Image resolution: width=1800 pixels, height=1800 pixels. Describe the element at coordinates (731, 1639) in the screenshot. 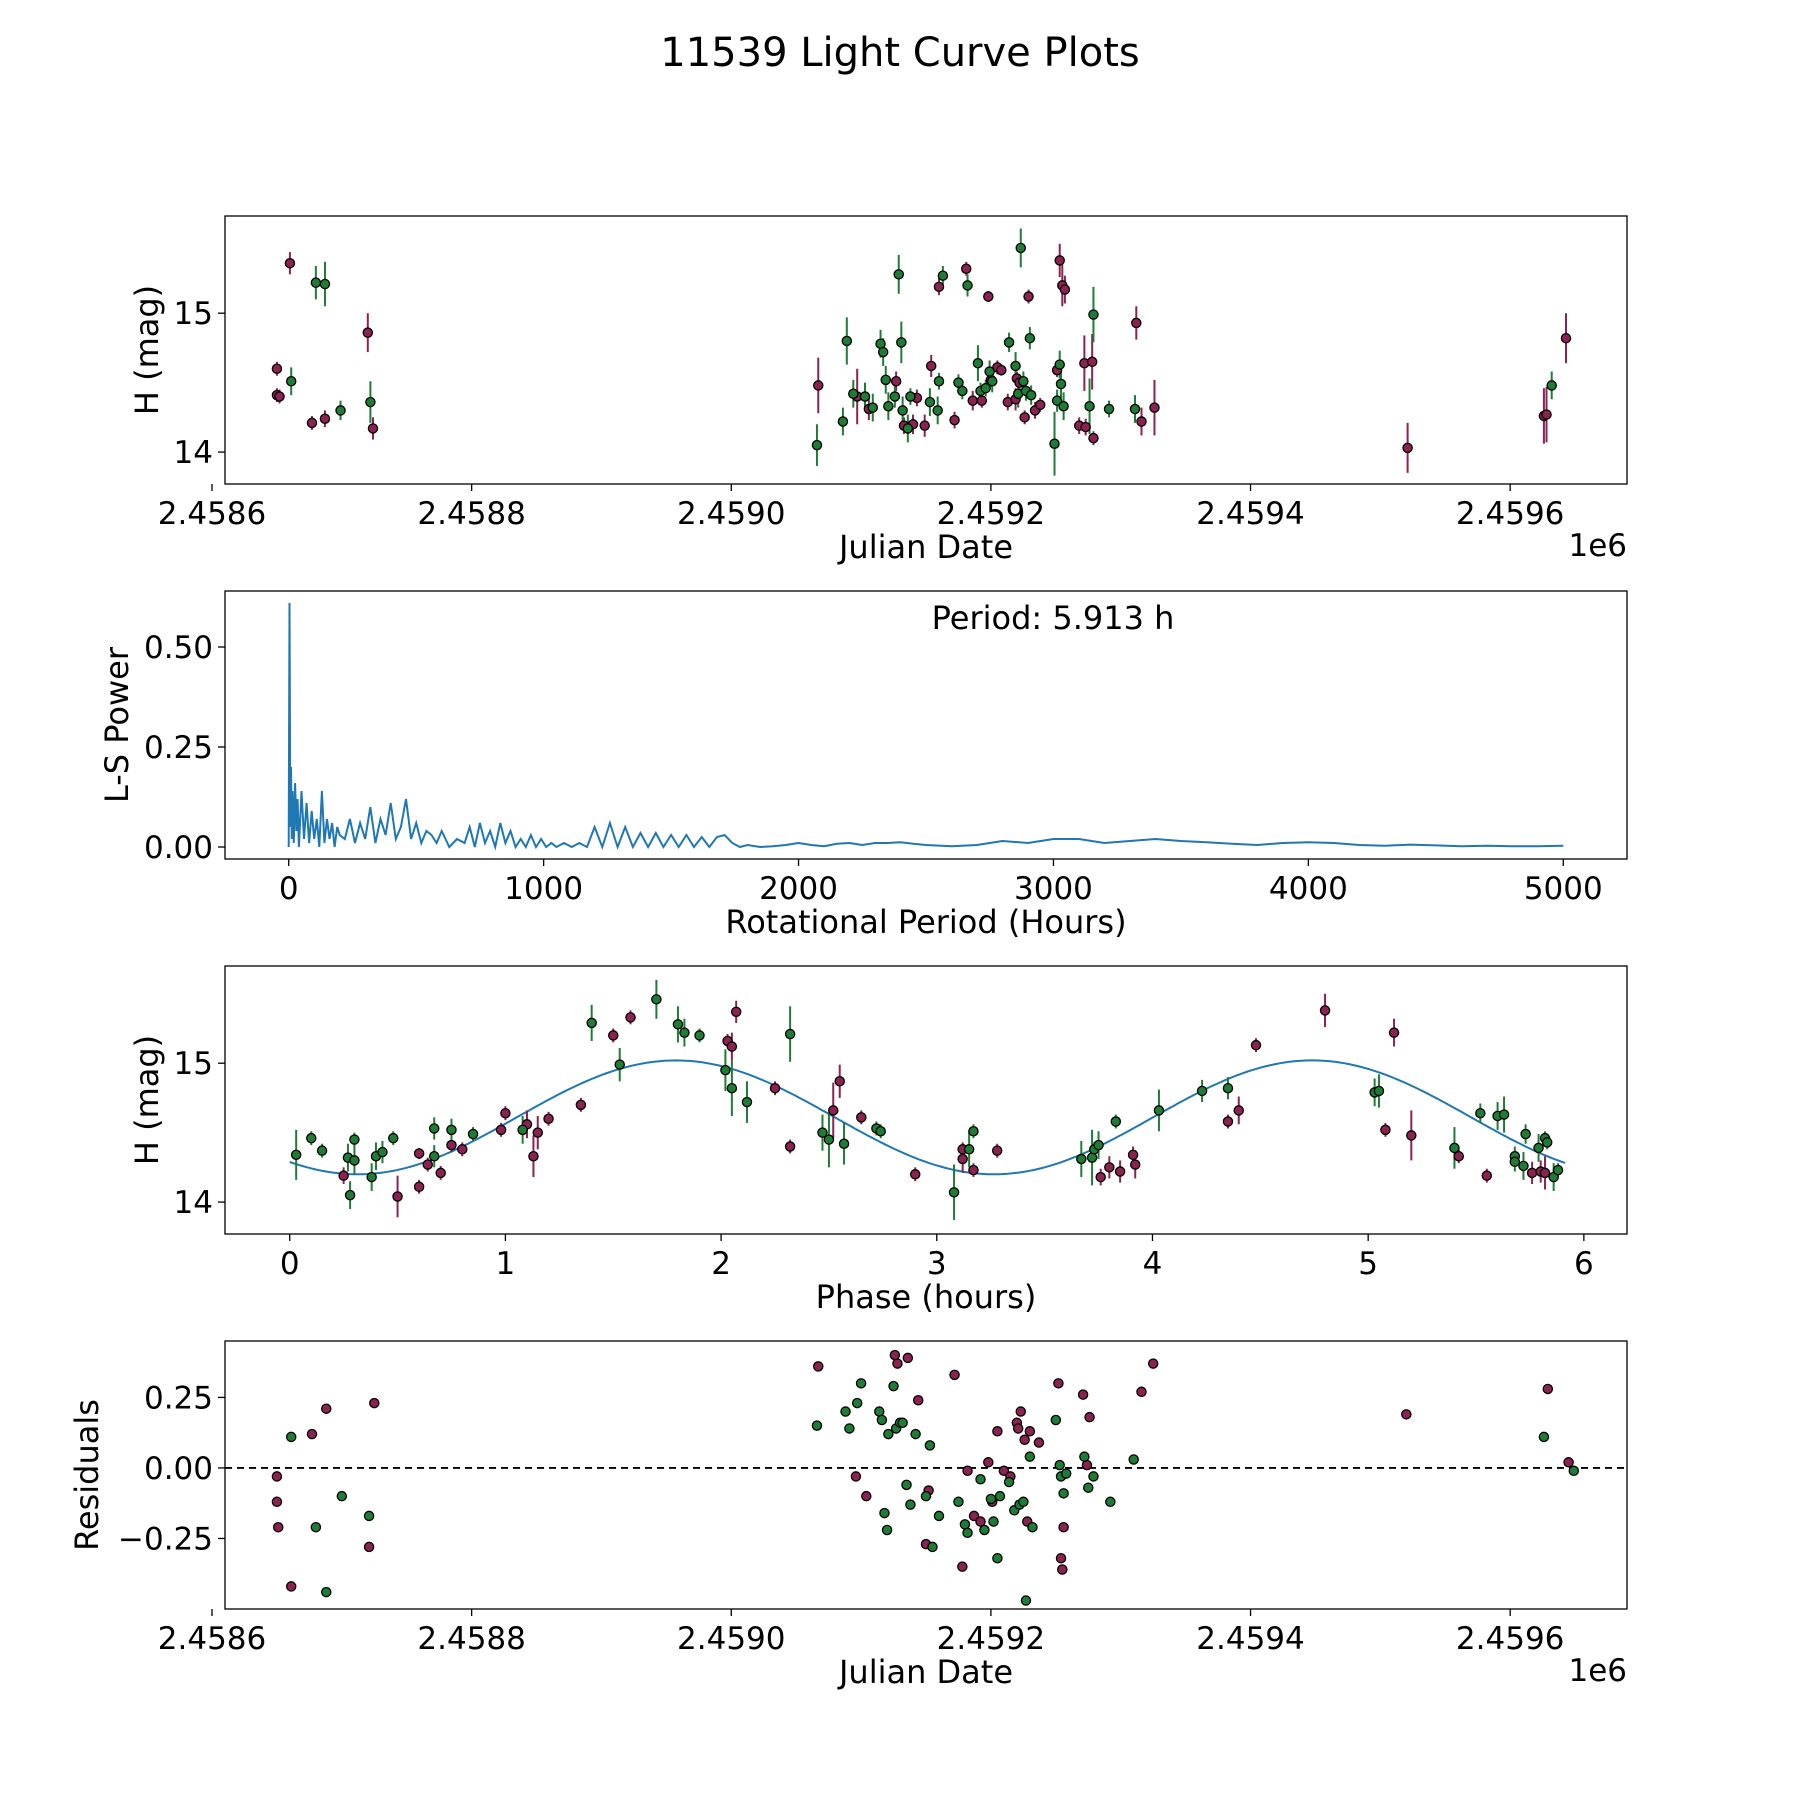

I see `residuals-xtick-label: 2.4590` at that location.